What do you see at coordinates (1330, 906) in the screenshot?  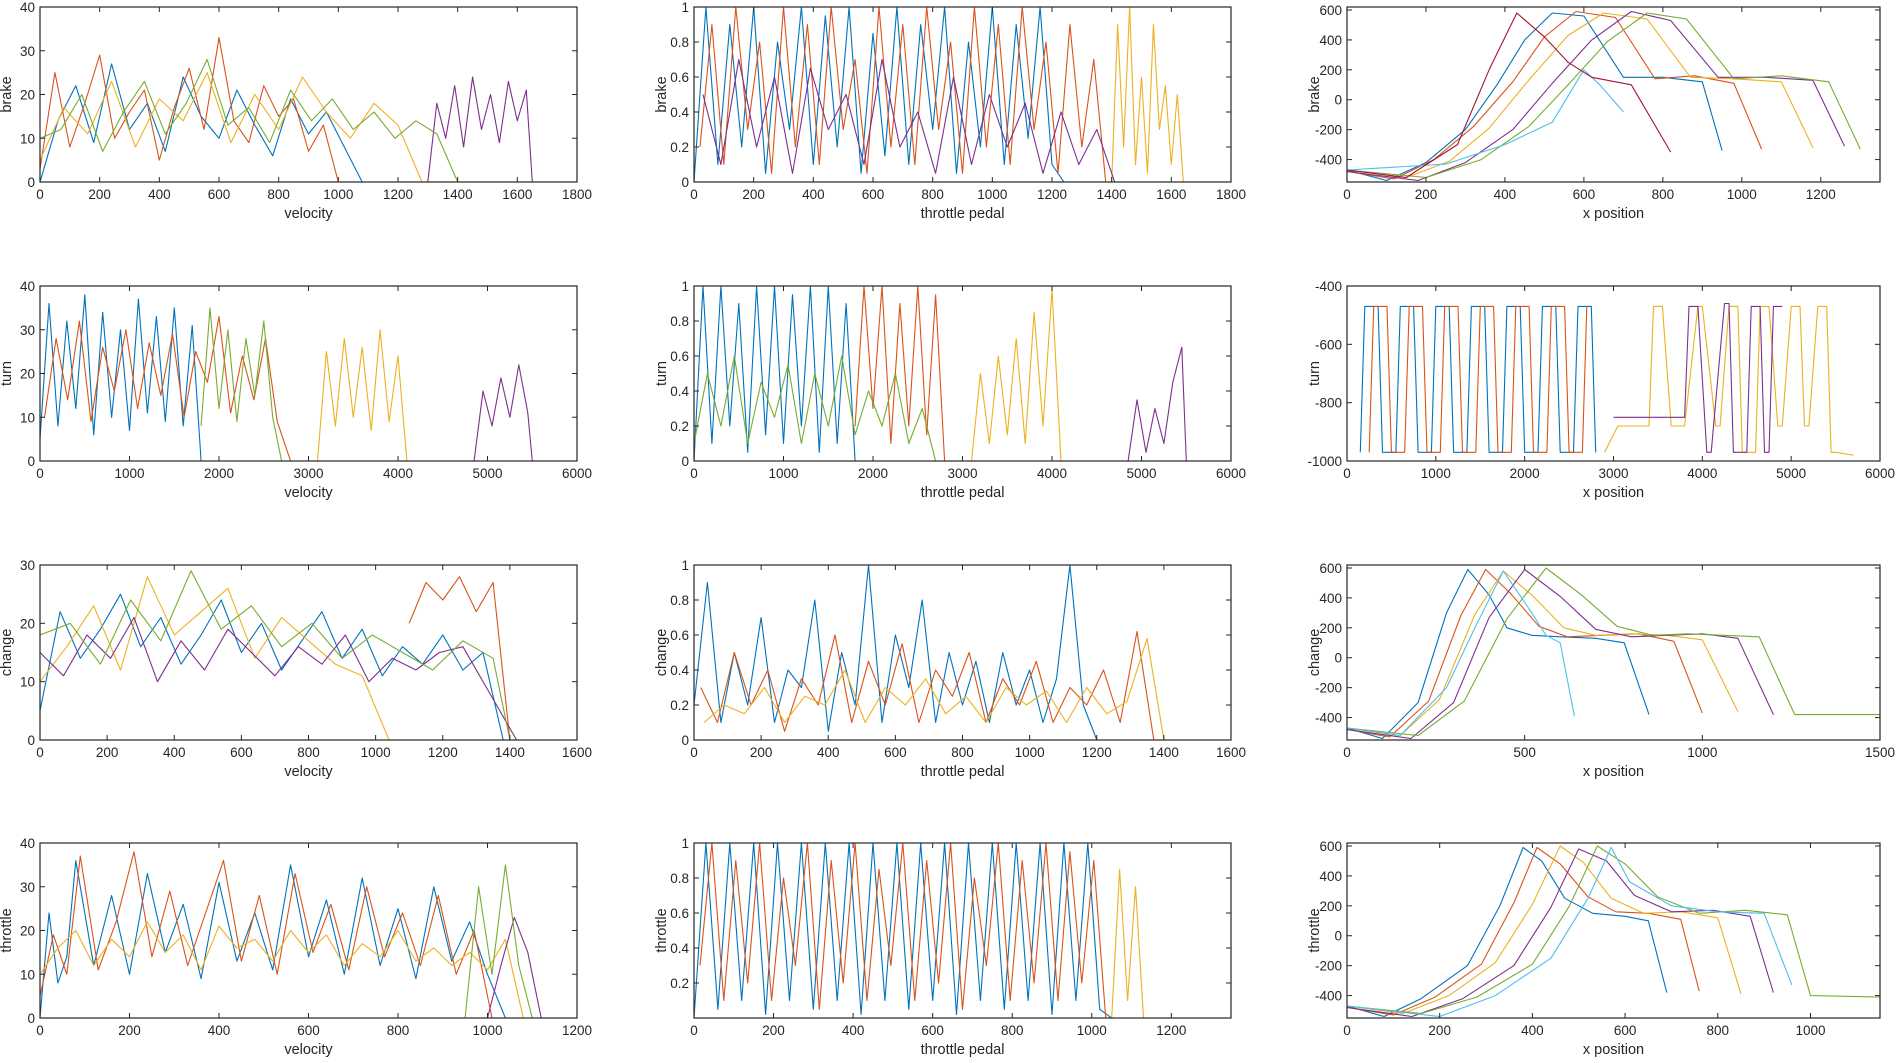 I see `y-tick-label: 200` at bounding box center [1330, 906].